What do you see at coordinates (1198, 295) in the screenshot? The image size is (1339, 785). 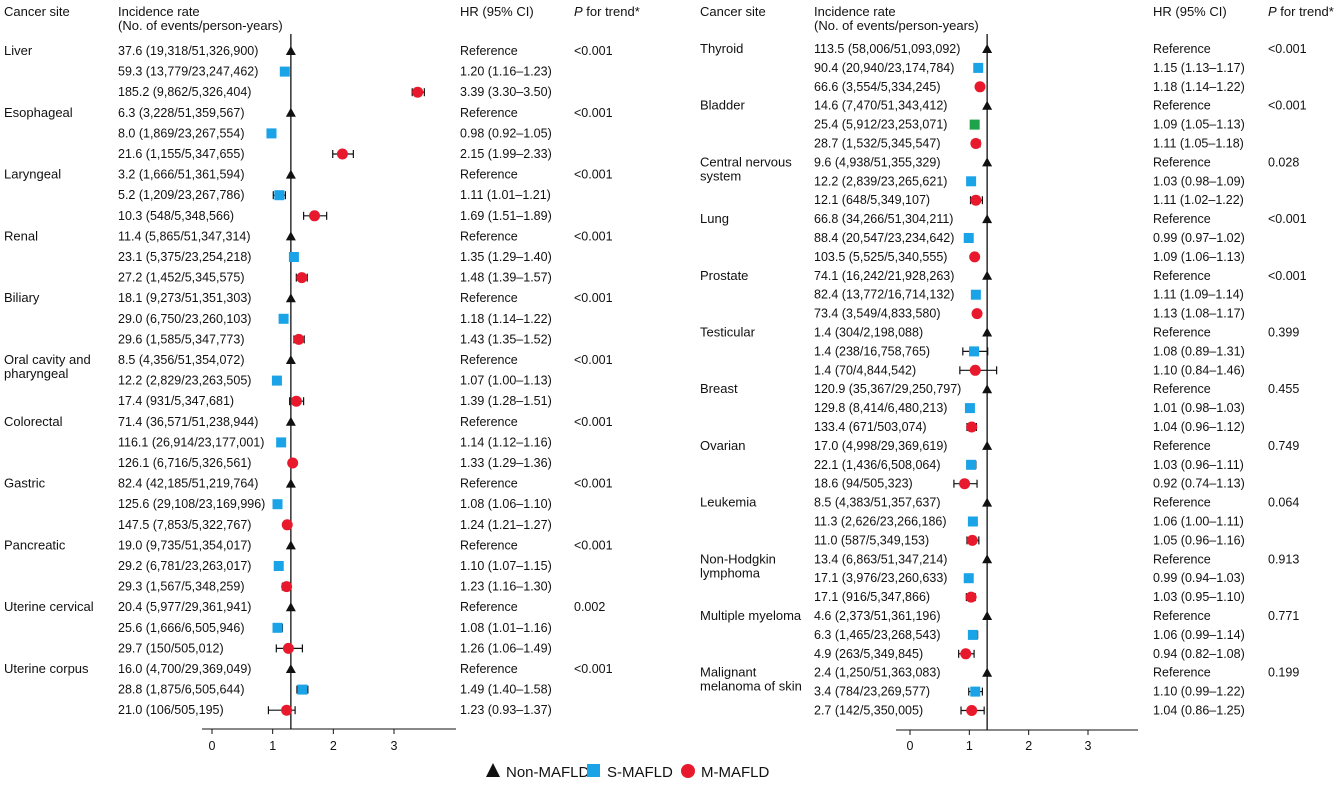 I see `hr-cell: 1.11 (1.09–1.14)` at bounding box center [1198, 295].